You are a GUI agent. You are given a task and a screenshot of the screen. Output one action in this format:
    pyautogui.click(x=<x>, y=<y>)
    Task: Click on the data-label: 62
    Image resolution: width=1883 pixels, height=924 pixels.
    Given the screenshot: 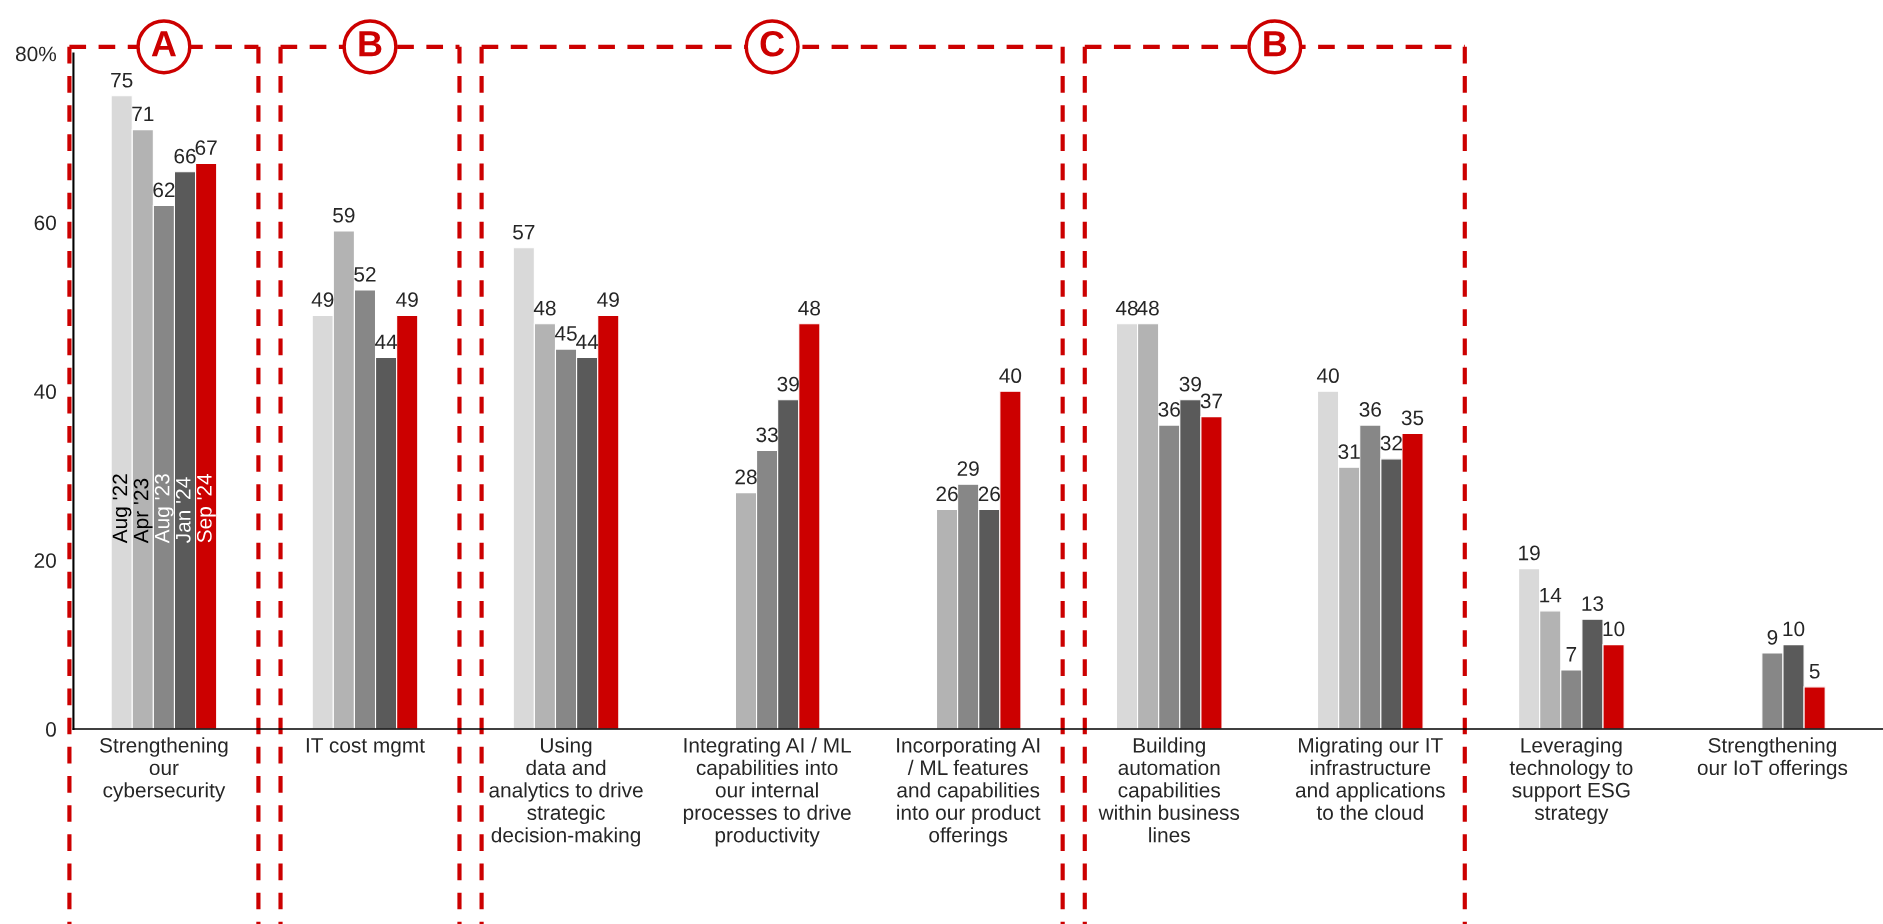 What is the action you would take?
    pyautogui.click(x=164, y=190)
    